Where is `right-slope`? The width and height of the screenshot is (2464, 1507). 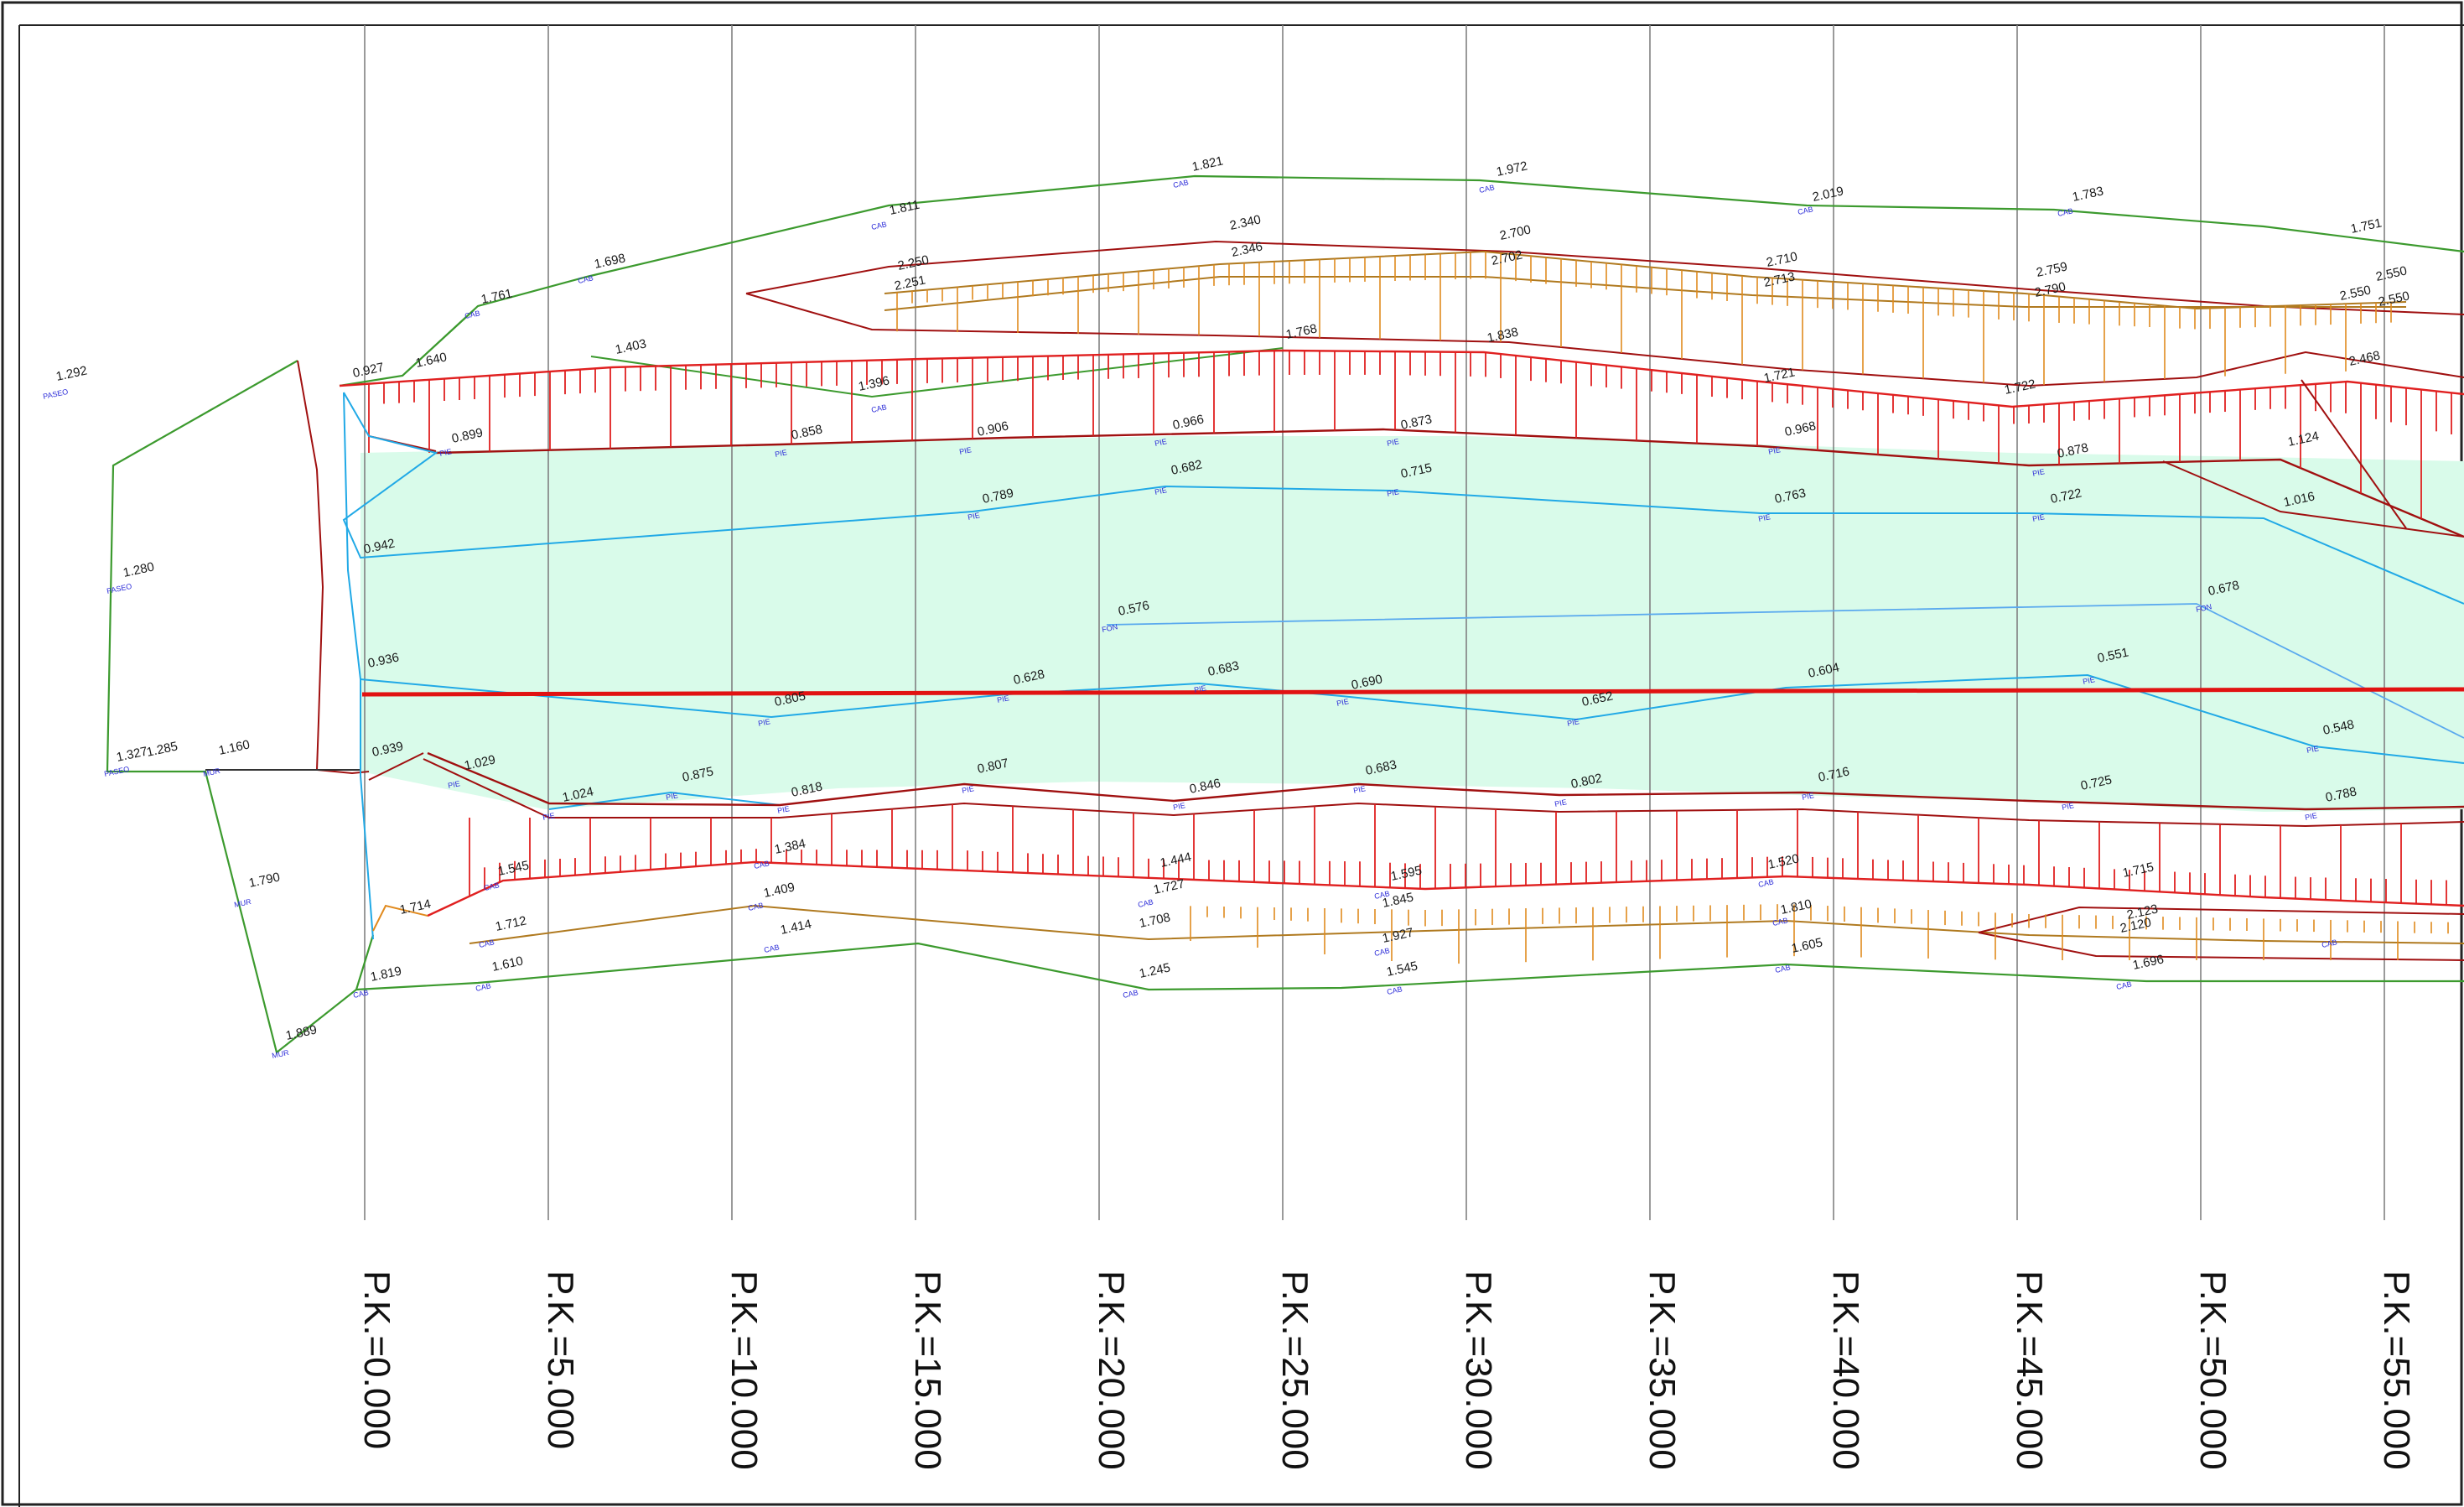
right-slope is located at coordinates (2354, 454).